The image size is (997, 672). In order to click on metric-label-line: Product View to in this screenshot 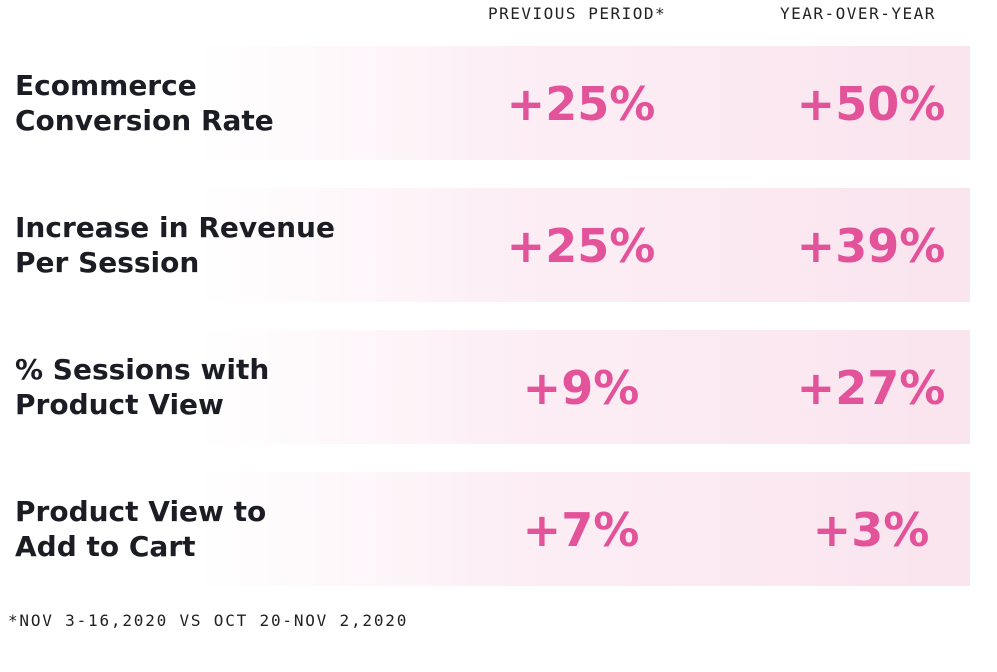, I will do `click(141, 511)`.